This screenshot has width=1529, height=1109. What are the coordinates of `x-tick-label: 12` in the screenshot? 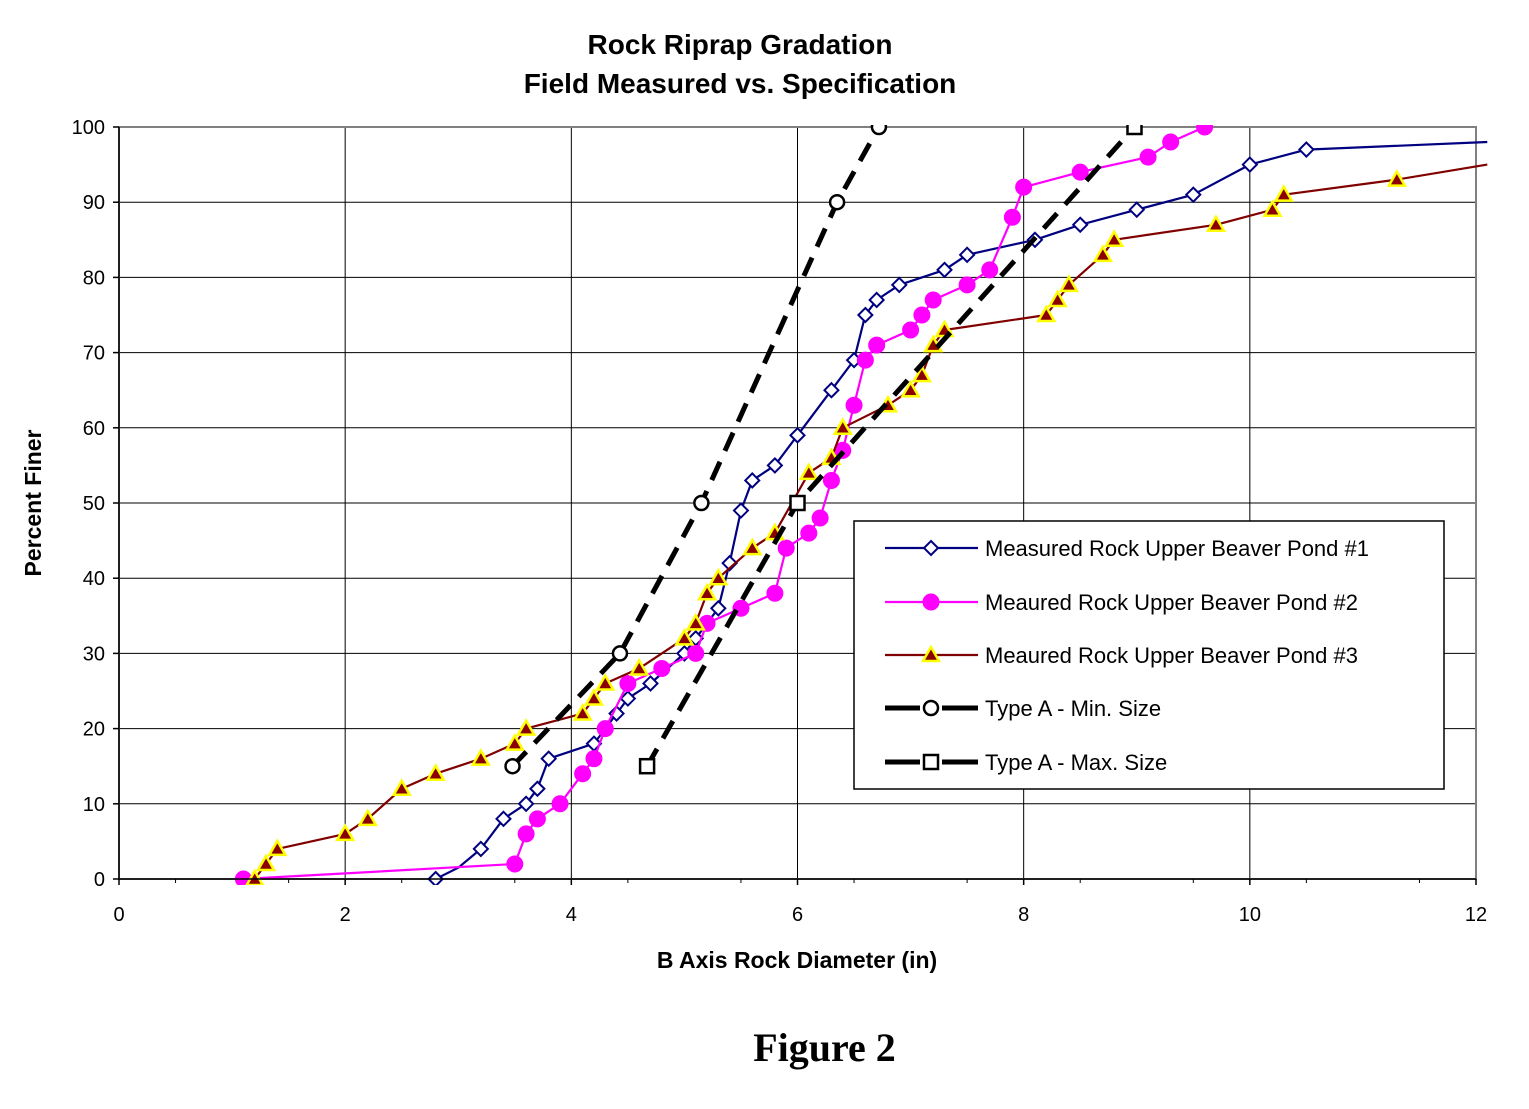 It's located at (1476, 915).